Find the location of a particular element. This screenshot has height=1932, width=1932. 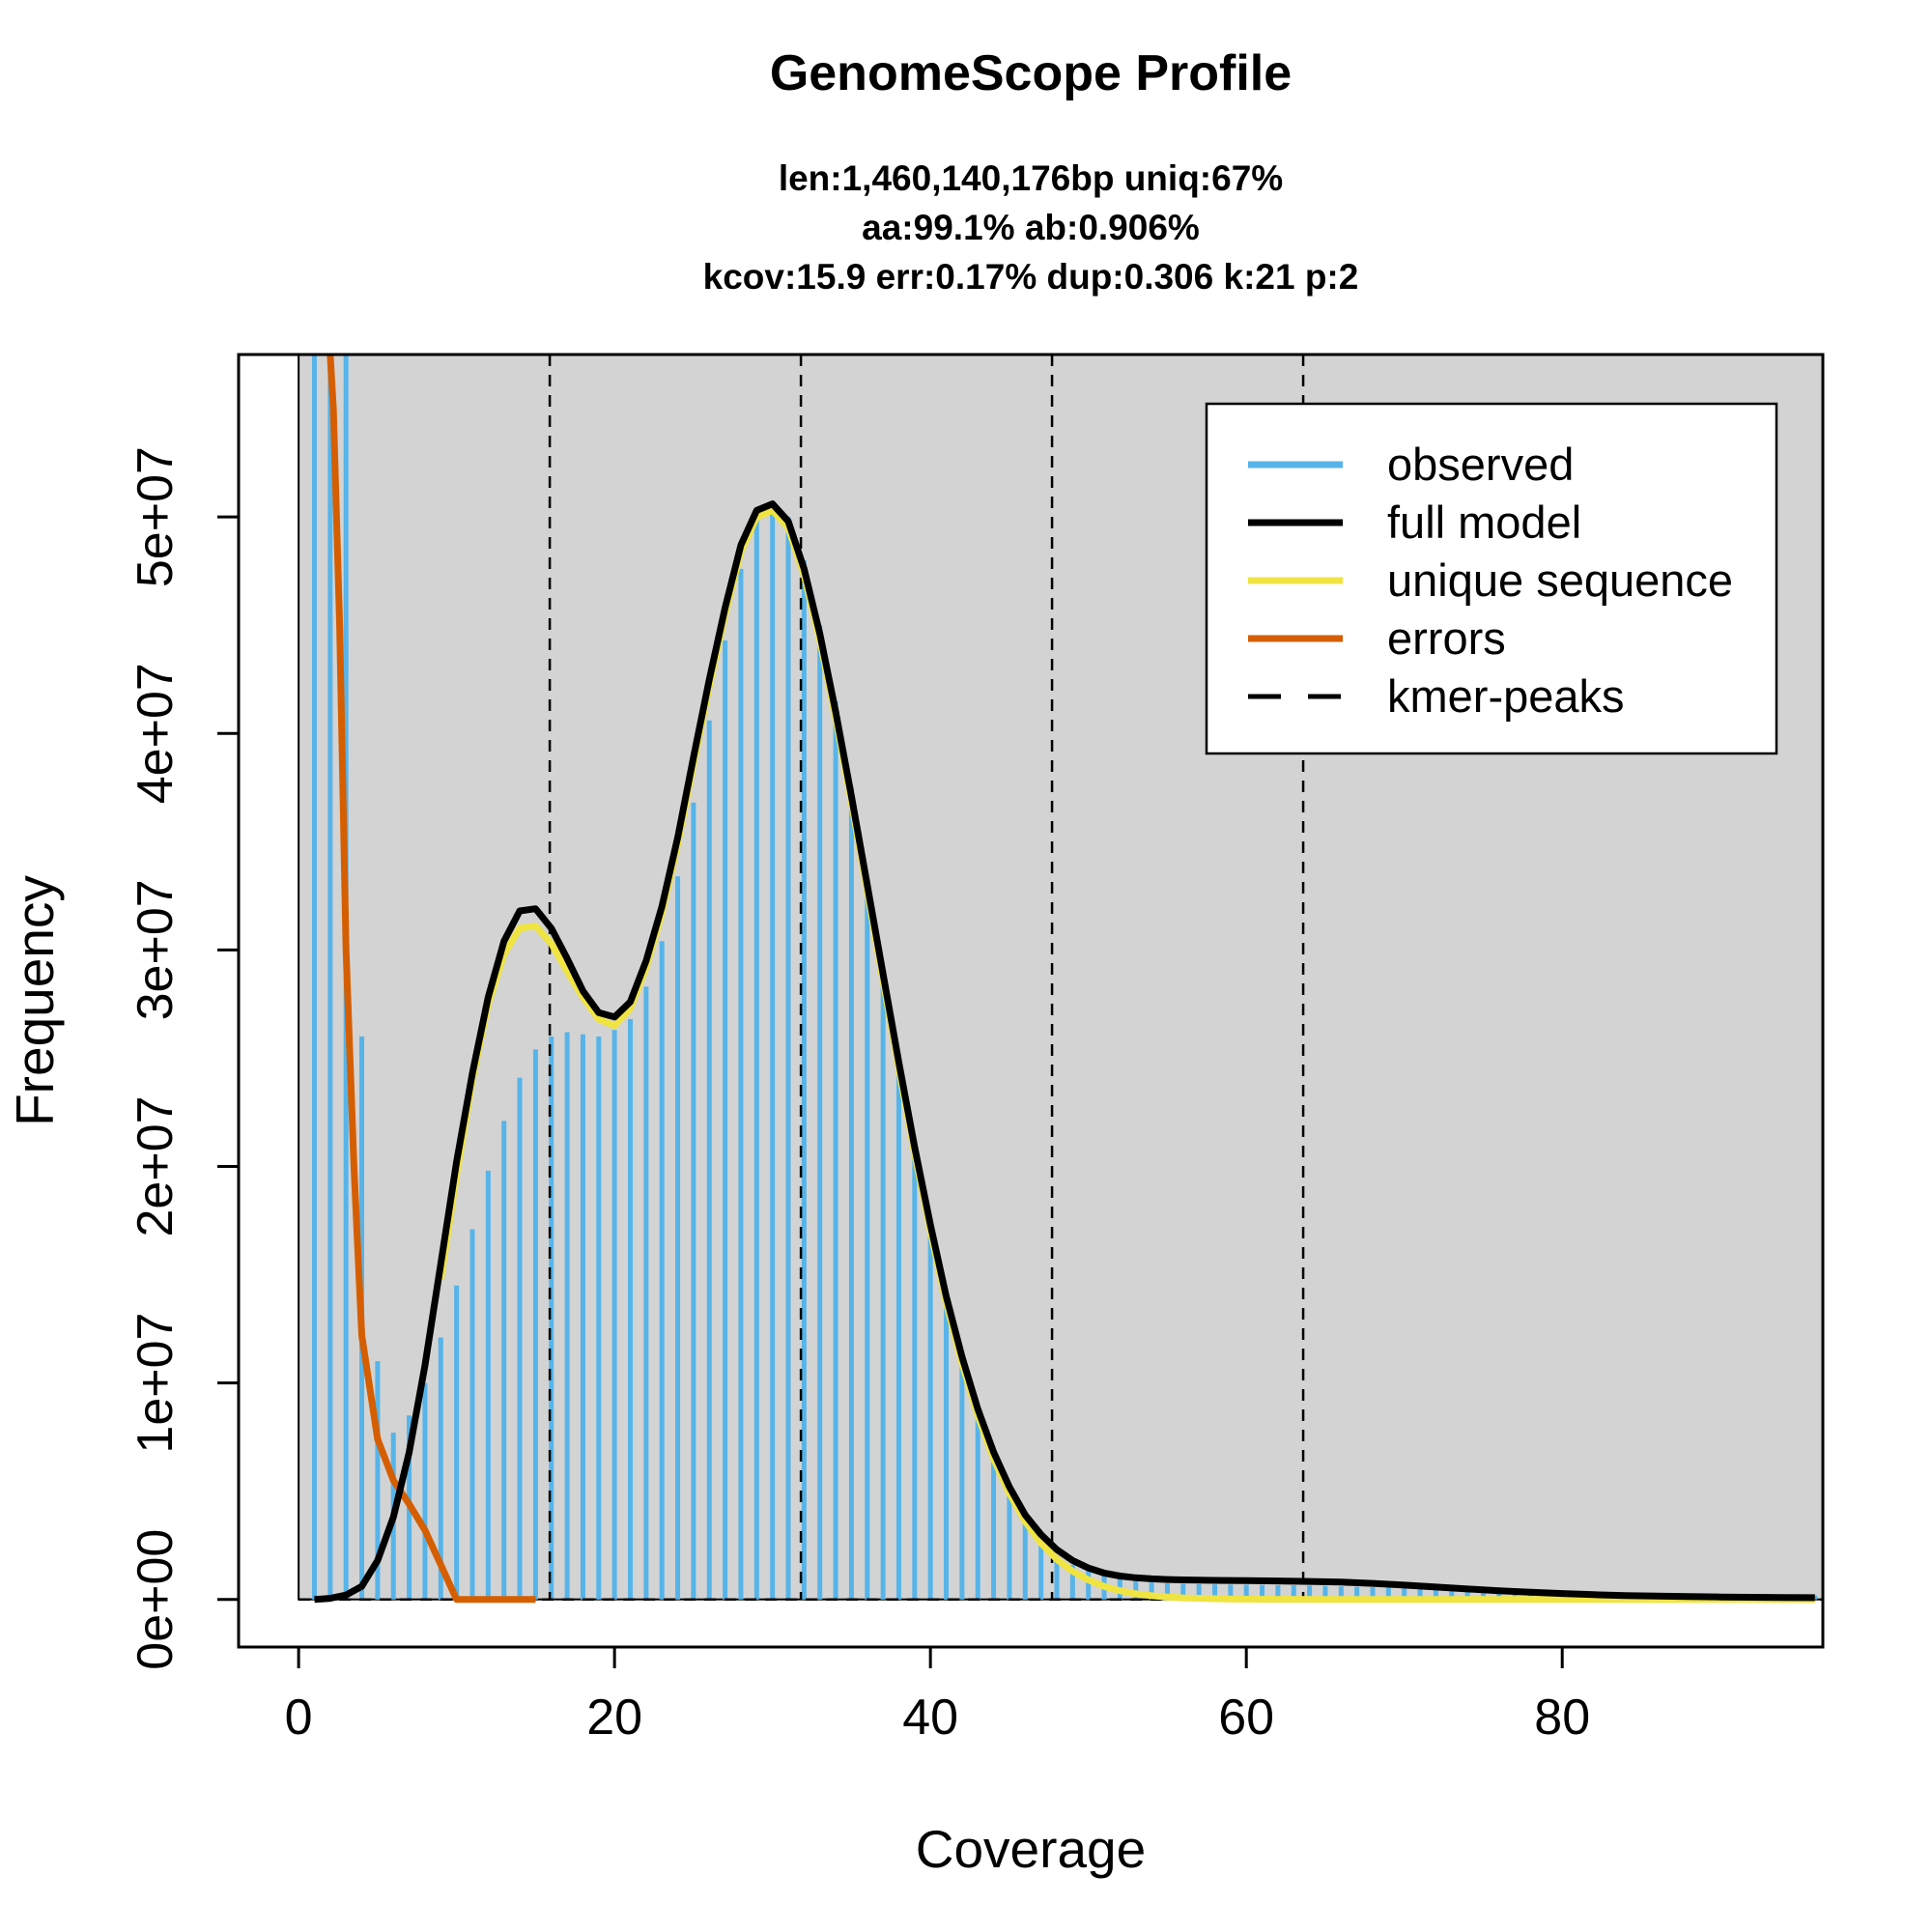

subtitle-line-2: aa:99.1% ab:0.906% is located at coordinates (1031, 227).